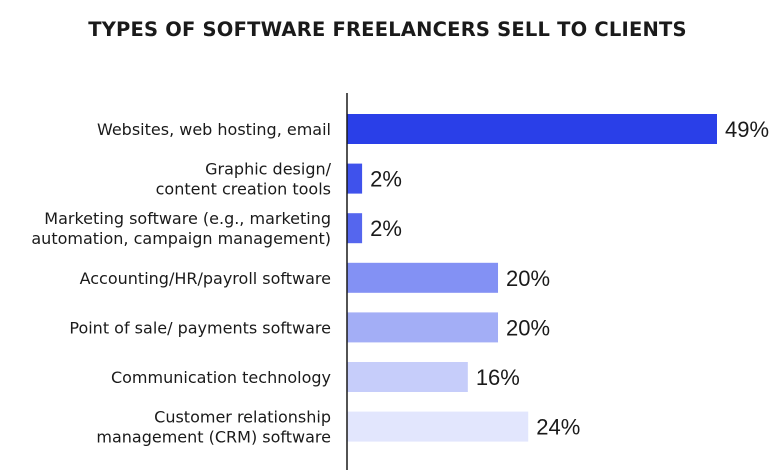 The image size is (775, 470). I want to click on value-label-0: 49%, so click(747, 129).